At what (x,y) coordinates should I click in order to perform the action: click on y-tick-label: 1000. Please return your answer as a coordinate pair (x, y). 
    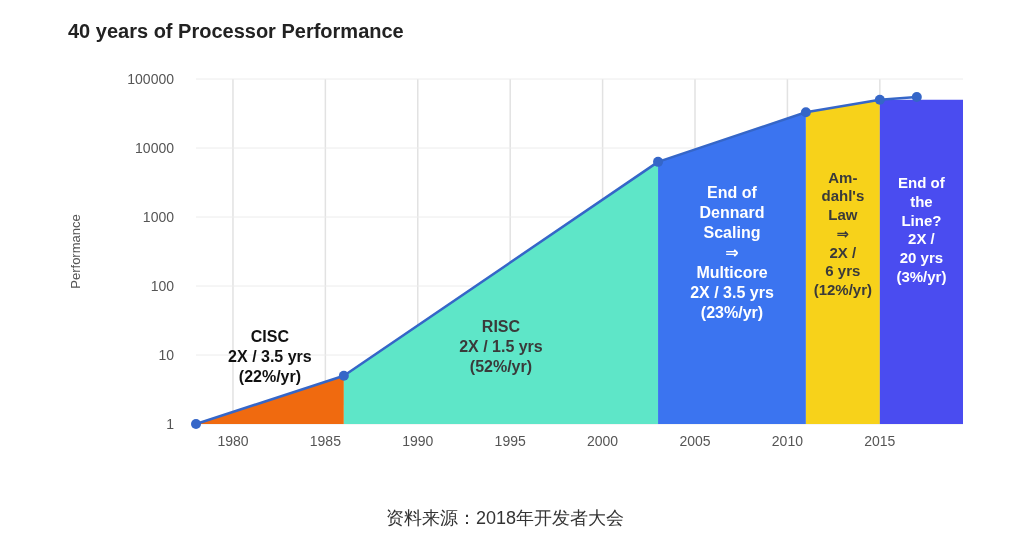
    Looking at the image, I should click on (158, 217).